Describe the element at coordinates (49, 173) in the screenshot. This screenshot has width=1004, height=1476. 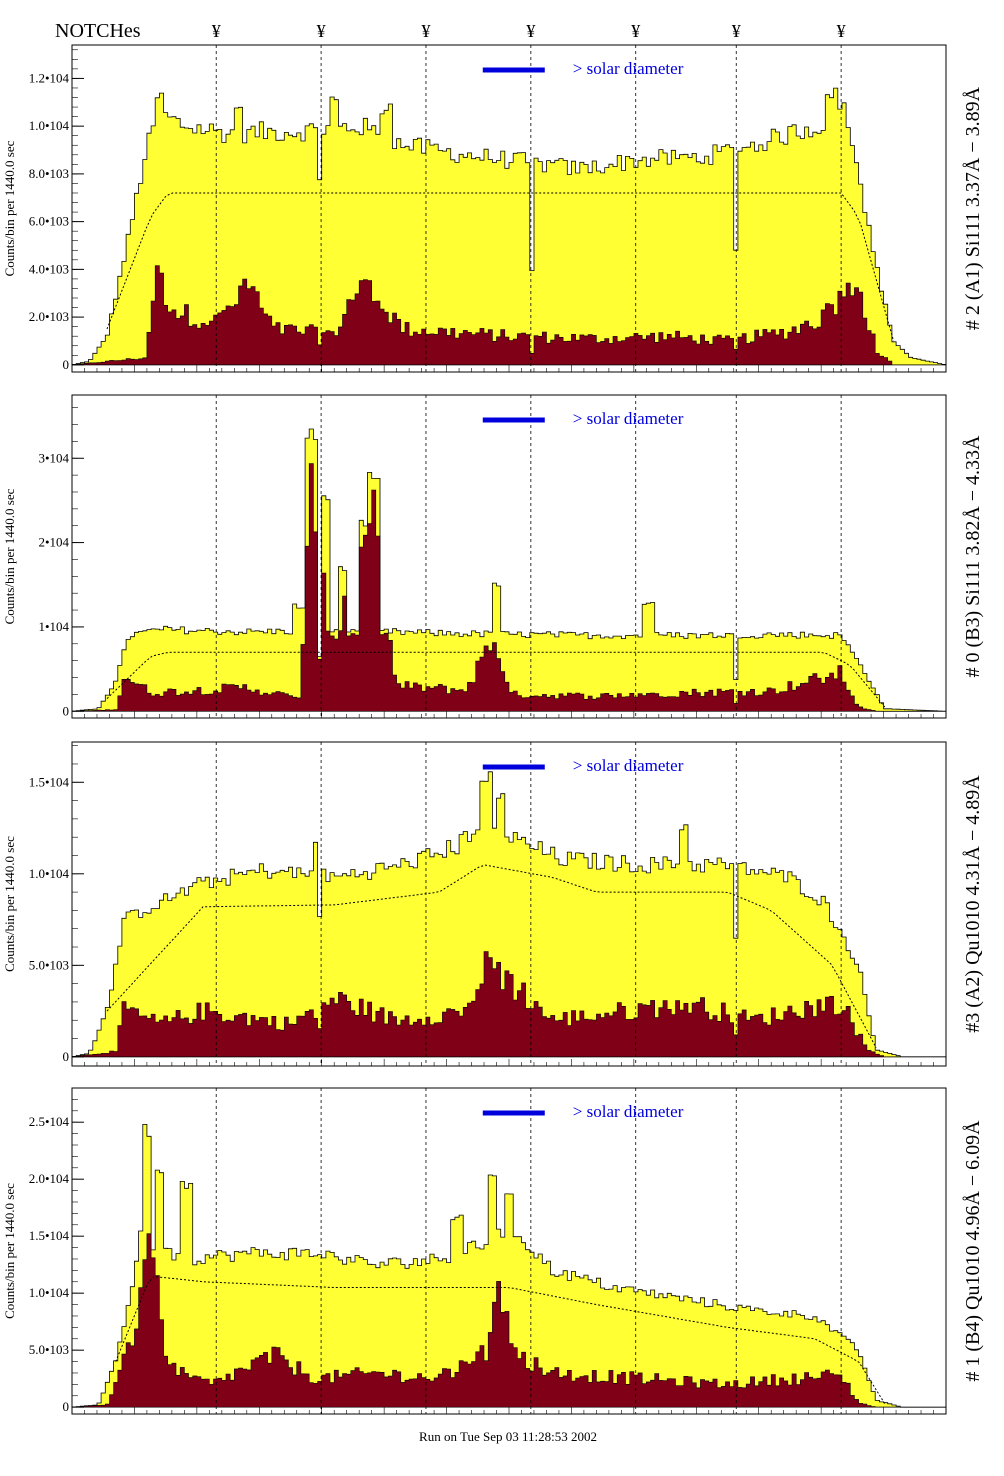
I see `y-tick-label: 8.0•103` at that location.